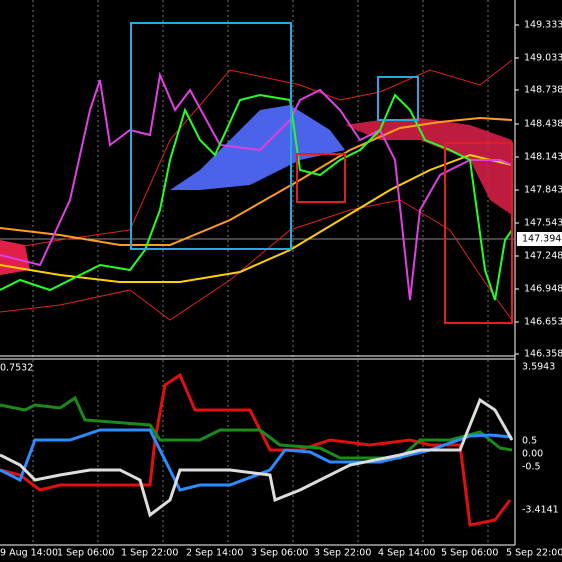  What do you see at coordinates (543, 322) in the screenshot?
I see `price-label: 146.653` at bounding box center [543, 322].